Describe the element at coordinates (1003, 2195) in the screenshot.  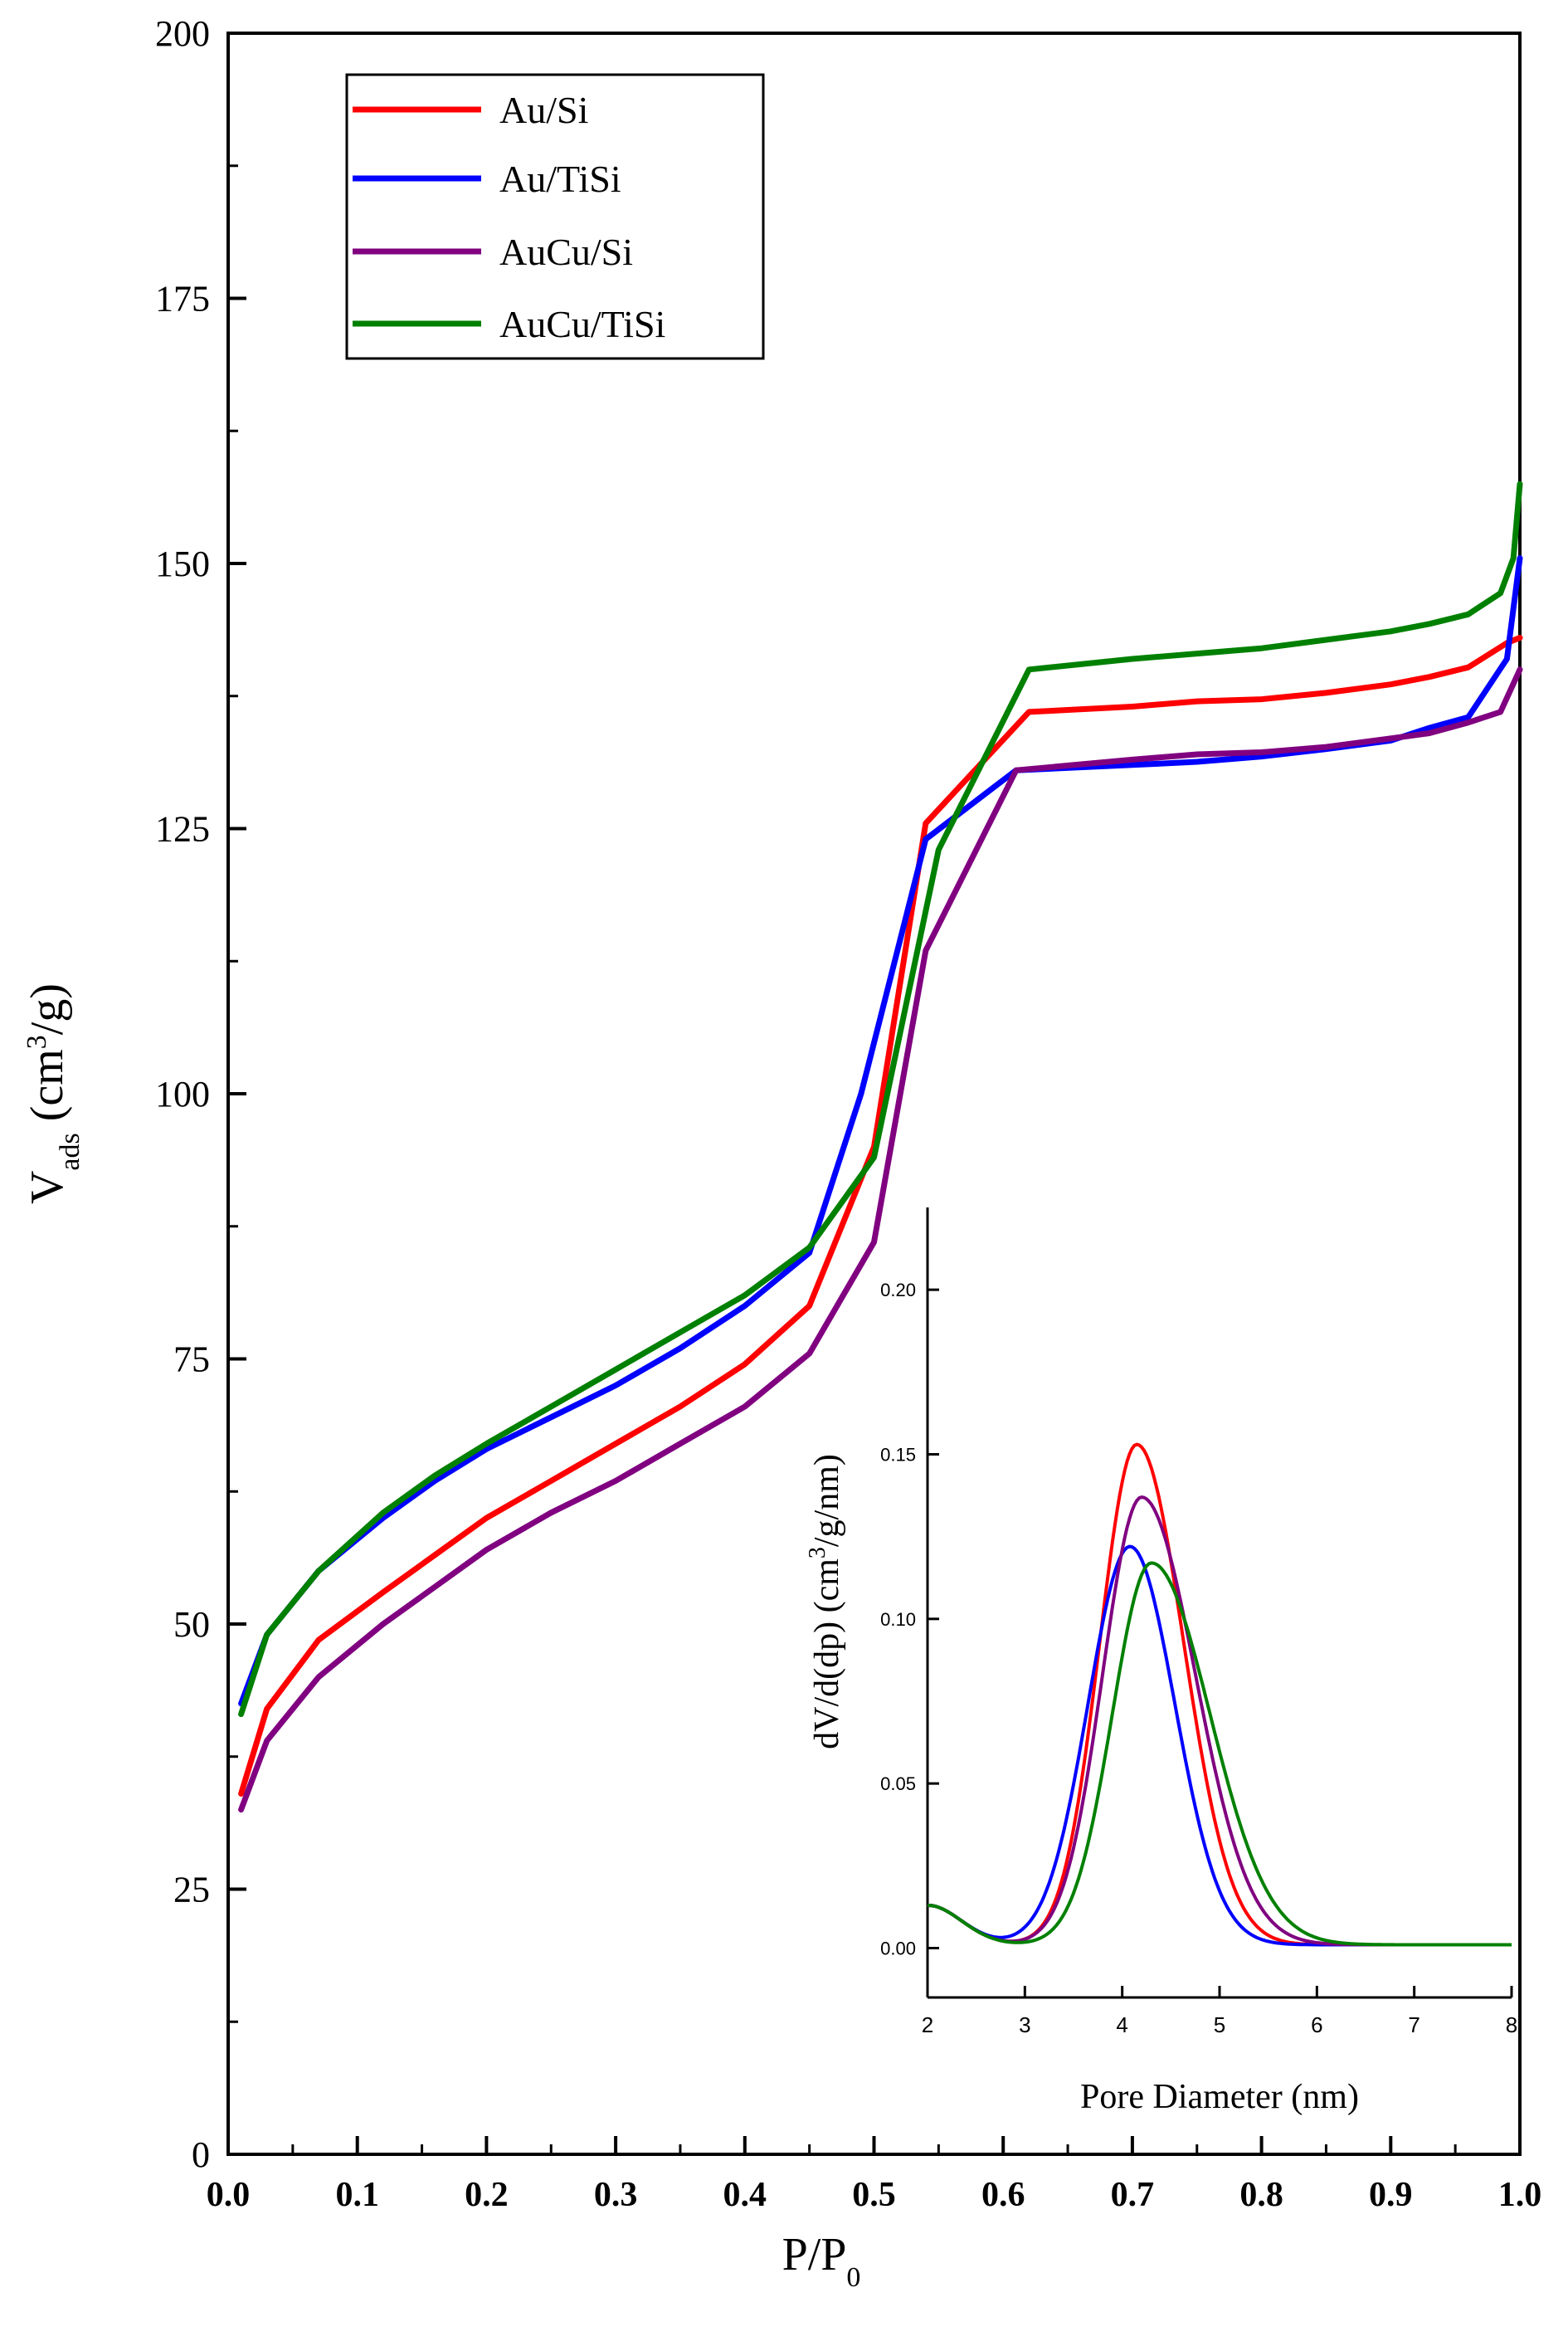
I see `main-x-tick-label: 0.6` at that location.